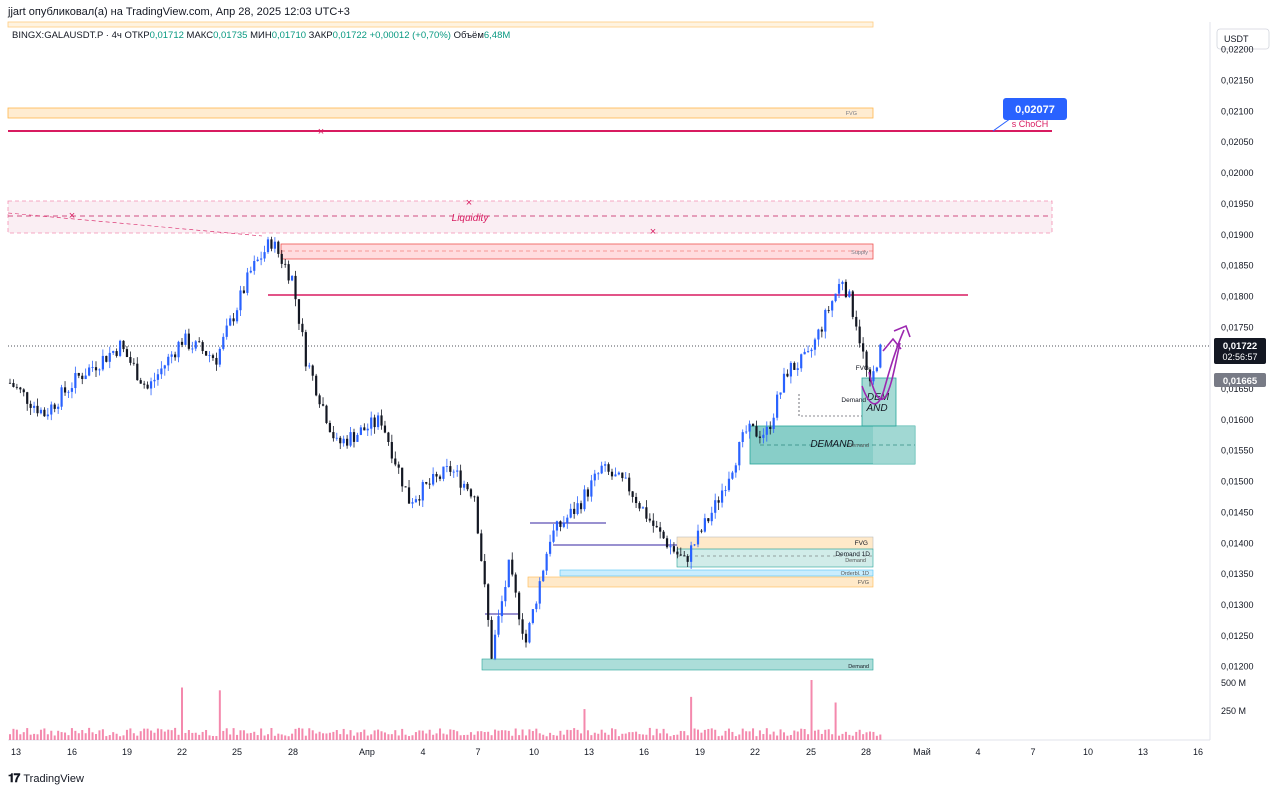  Describe the element at coordinates (1233, 711) in the screenshot. I see `volume-tick-label: 250 M` at that location.